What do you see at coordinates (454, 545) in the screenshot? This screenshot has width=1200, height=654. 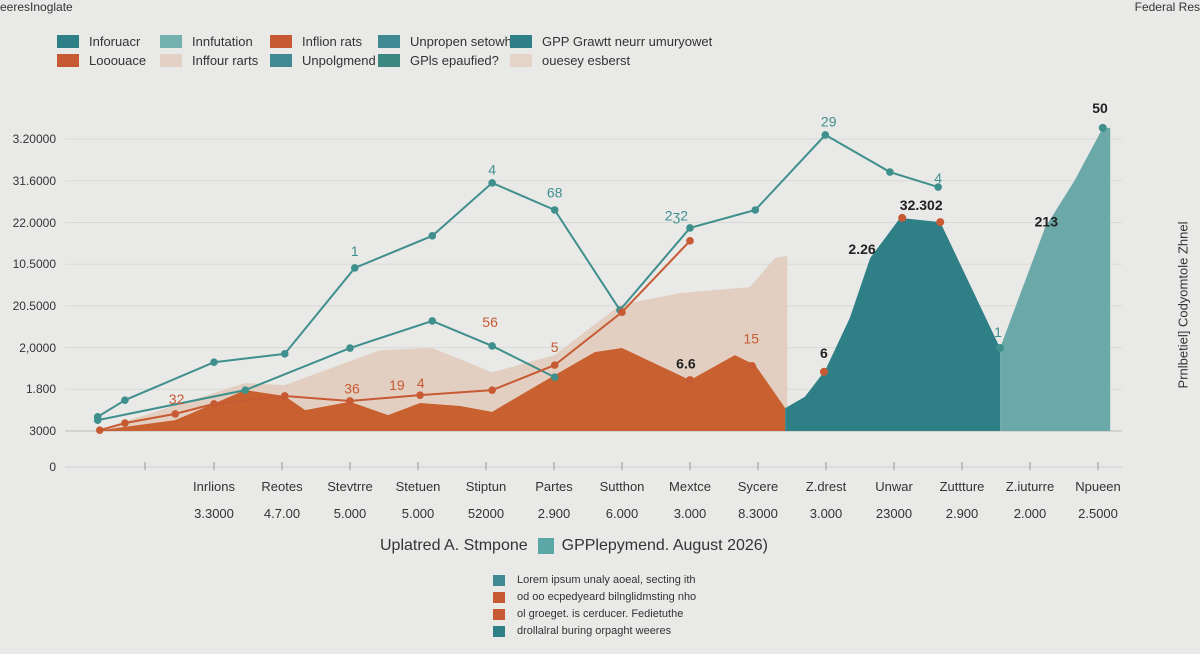 I see `mid-legend-left-label: Uplatred A. Stmpone` at bounding box center [454, 545].